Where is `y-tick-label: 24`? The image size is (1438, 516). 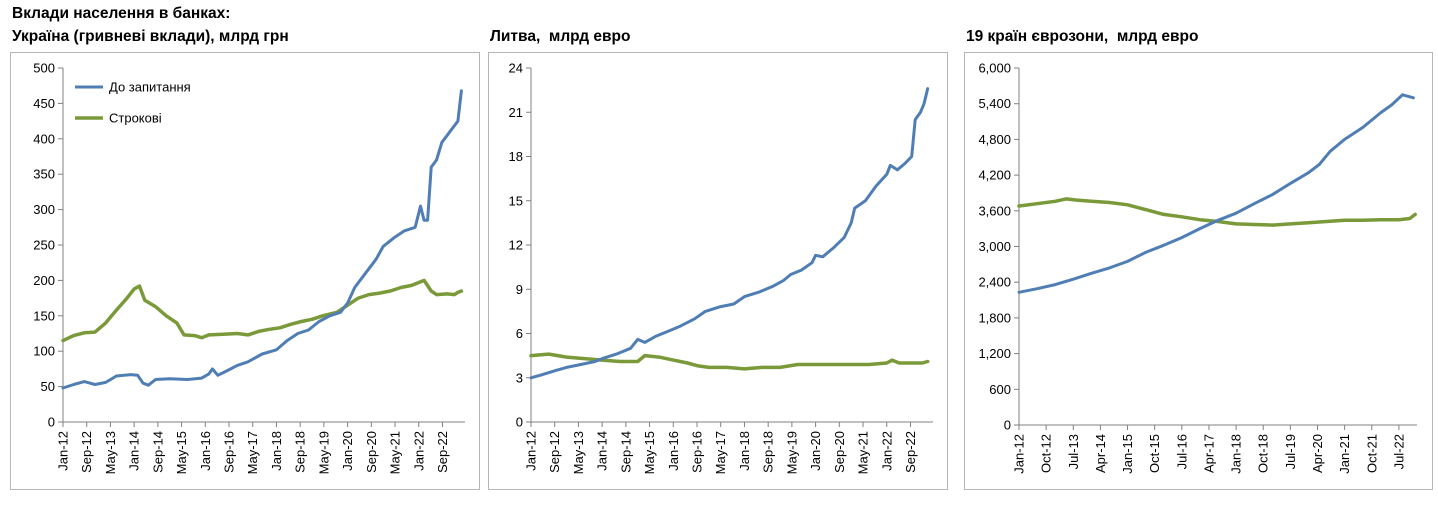 y-tick-label: 24 is located at coordinates (516, 68).